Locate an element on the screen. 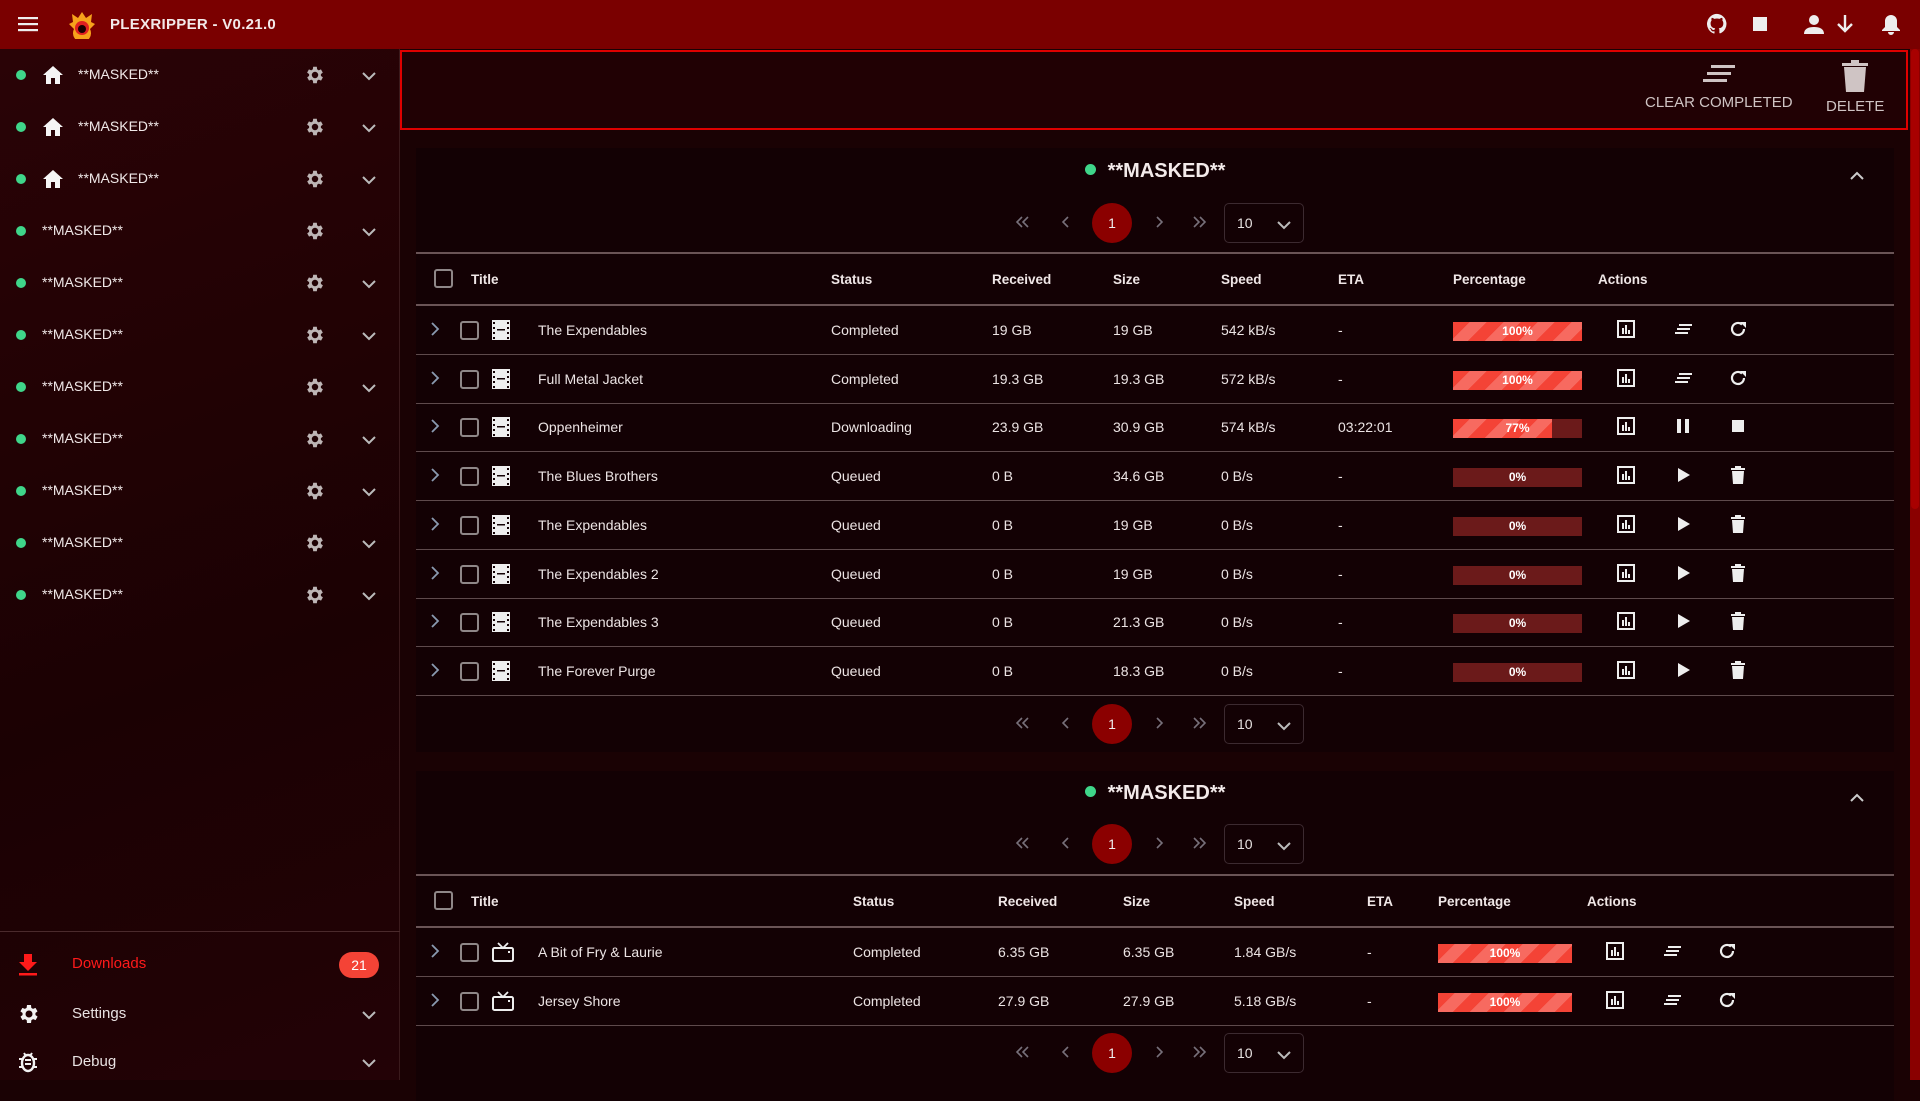  nav-debug: Debug is located at coordinates (200, 1062).